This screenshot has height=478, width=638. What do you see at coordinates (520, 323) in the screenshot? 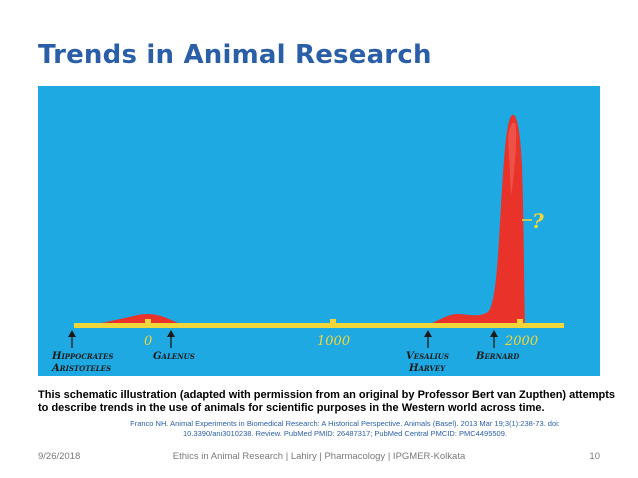
I see `tick-marker-2000` at bounding box center [520, 323].